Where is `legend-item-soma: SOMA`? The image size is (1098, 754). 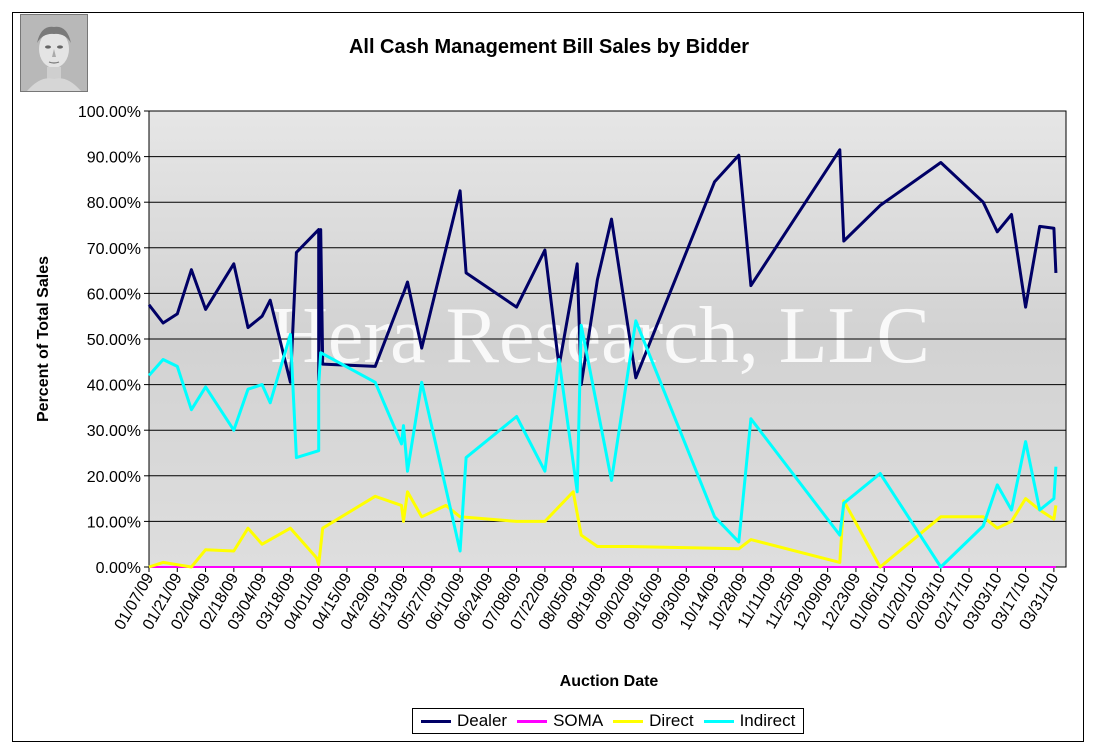
legend-item-soma: SOMA is located at coordinates (560, 721).